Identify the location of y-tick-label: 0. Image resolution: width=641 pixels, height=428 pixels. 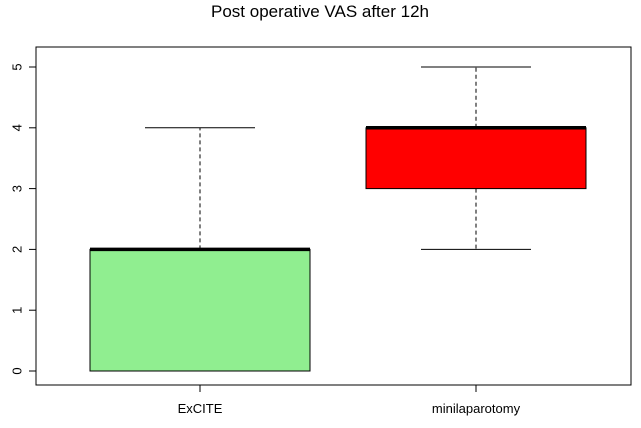
(16, 370).